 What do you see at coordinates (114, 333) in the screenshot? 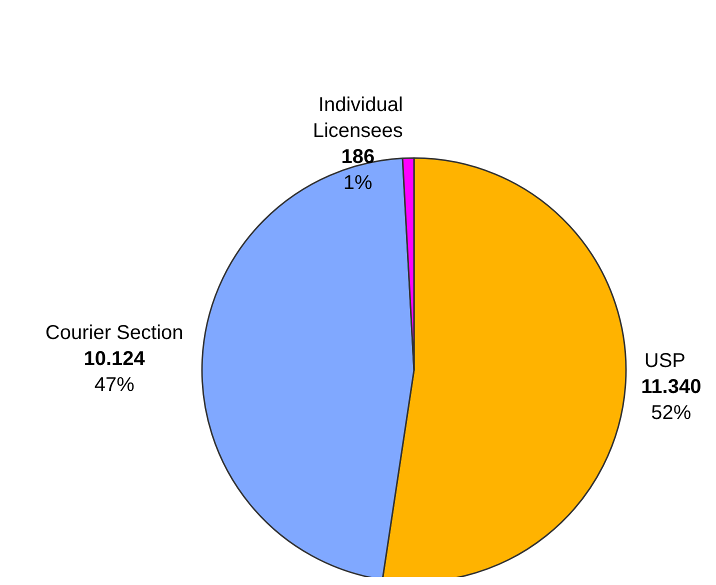
I see `slice-label: Courier Section` at bounding box center [114, 333].